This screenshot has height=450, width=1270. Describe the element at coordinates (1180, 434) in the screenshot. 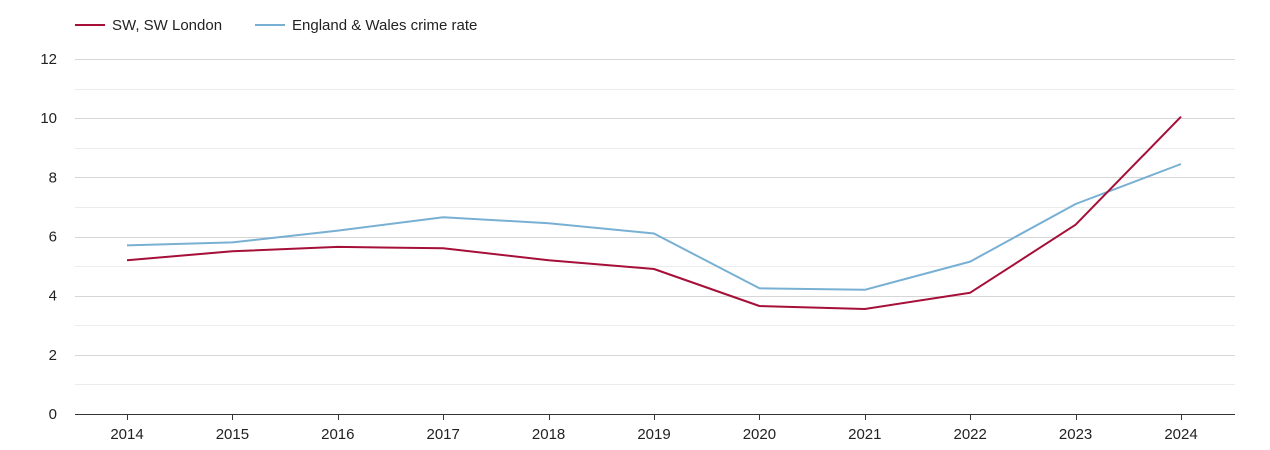

I see `x-tick-label: 2024` at that location.